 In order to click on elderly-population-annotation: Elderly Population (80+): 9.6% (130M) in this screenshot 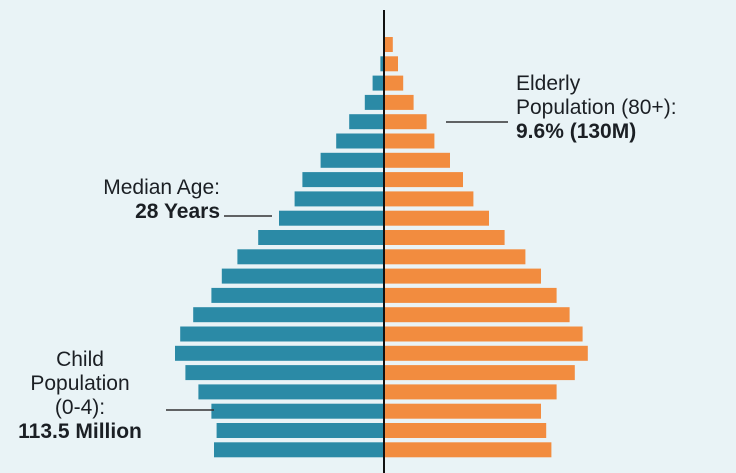, I will do `click(626, 108)`.